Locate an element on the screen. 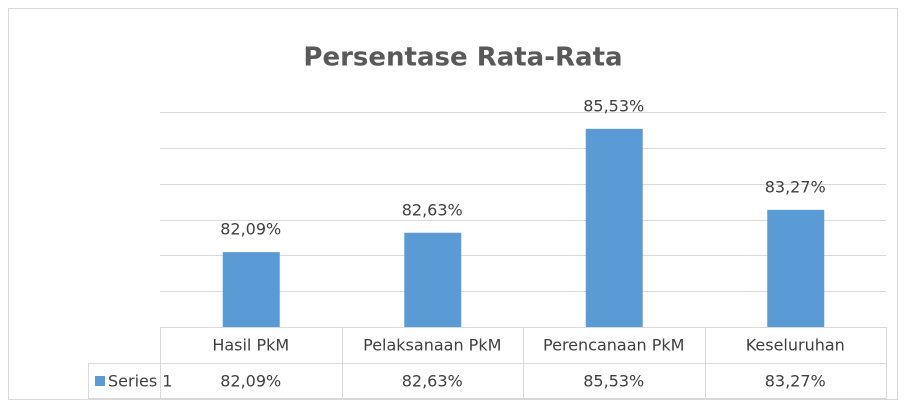 Image resolution: width=907 pixels, height=407 pixels. x-tick-label: Keseluruhan is located at coordinates (795, 345).